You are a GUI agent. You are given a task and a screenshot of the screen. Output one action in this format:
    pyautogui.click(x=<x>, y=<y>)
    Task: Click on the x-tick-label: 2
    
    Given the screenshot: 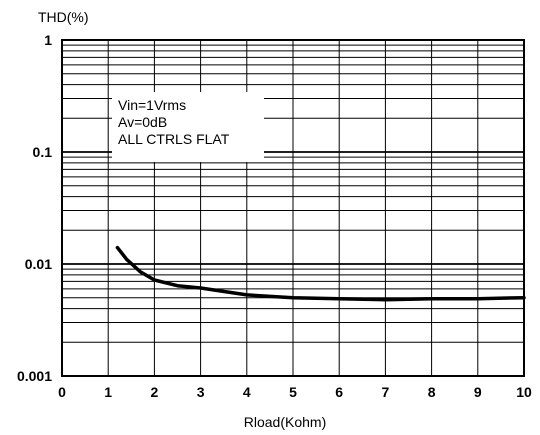 What is the action you would take?
    pyautogui.click(x=155, y=392)
    